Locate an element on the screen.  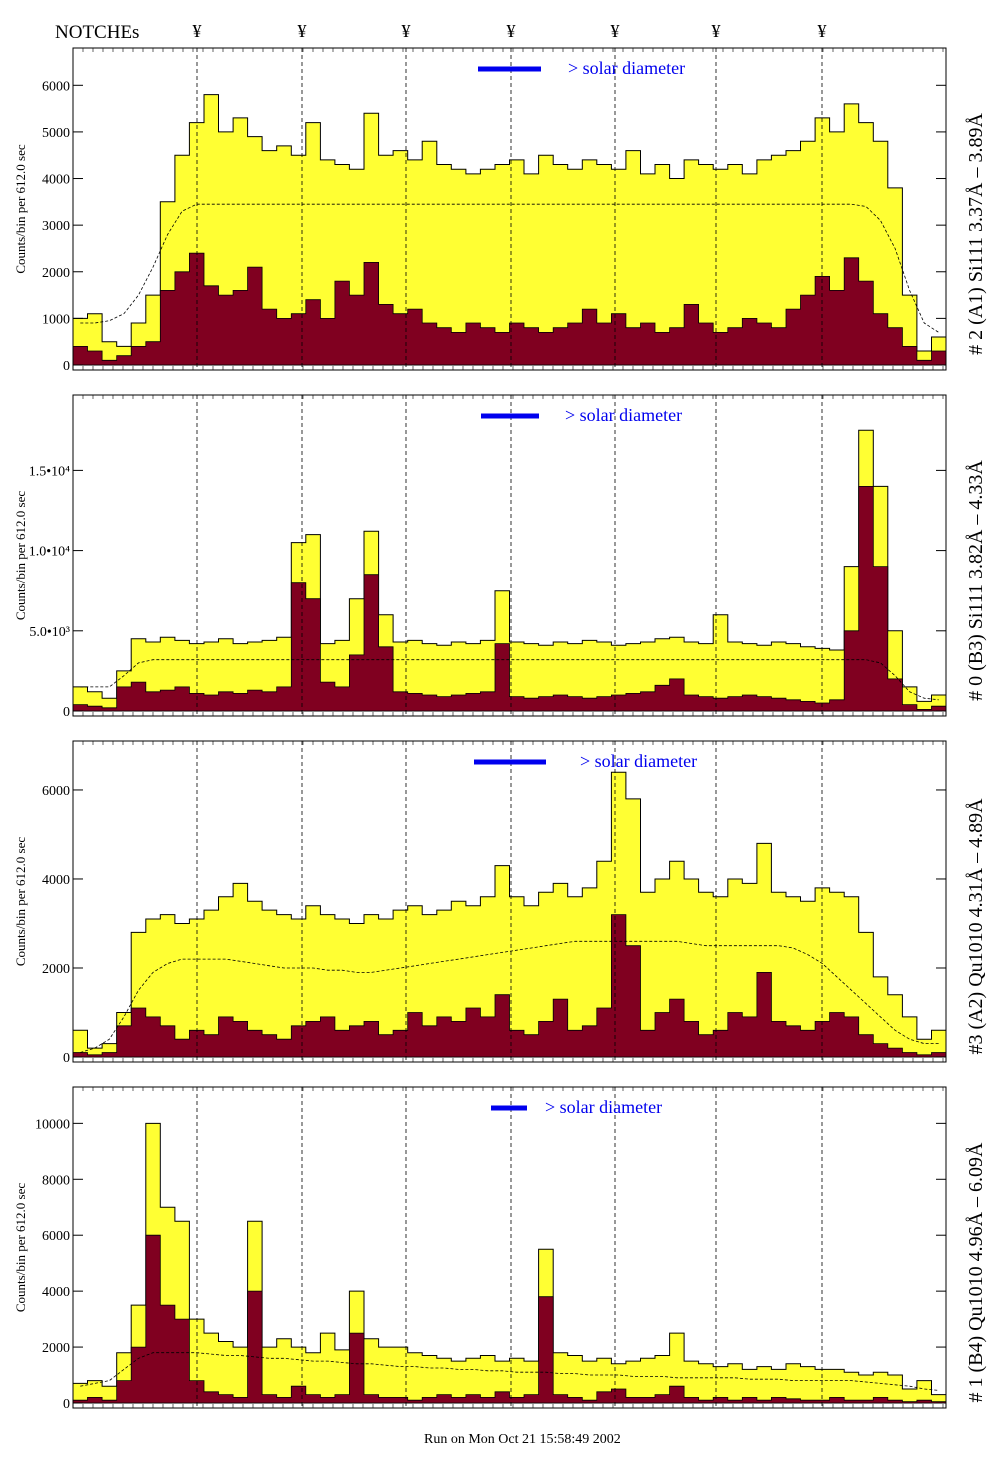
y-tick-label: 8000 is located at coordinates (56, 1180).